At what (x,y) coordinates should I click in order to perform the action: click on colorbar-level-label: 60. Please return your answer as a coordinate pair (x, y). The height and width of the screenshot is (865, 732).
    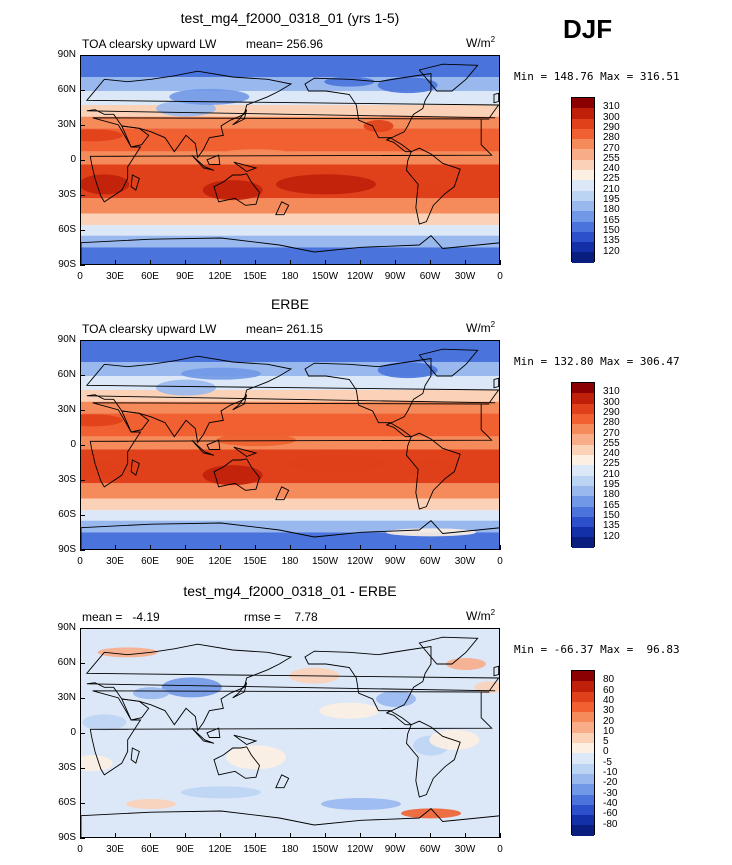
    Looking at the image, I should click on (609, 690).